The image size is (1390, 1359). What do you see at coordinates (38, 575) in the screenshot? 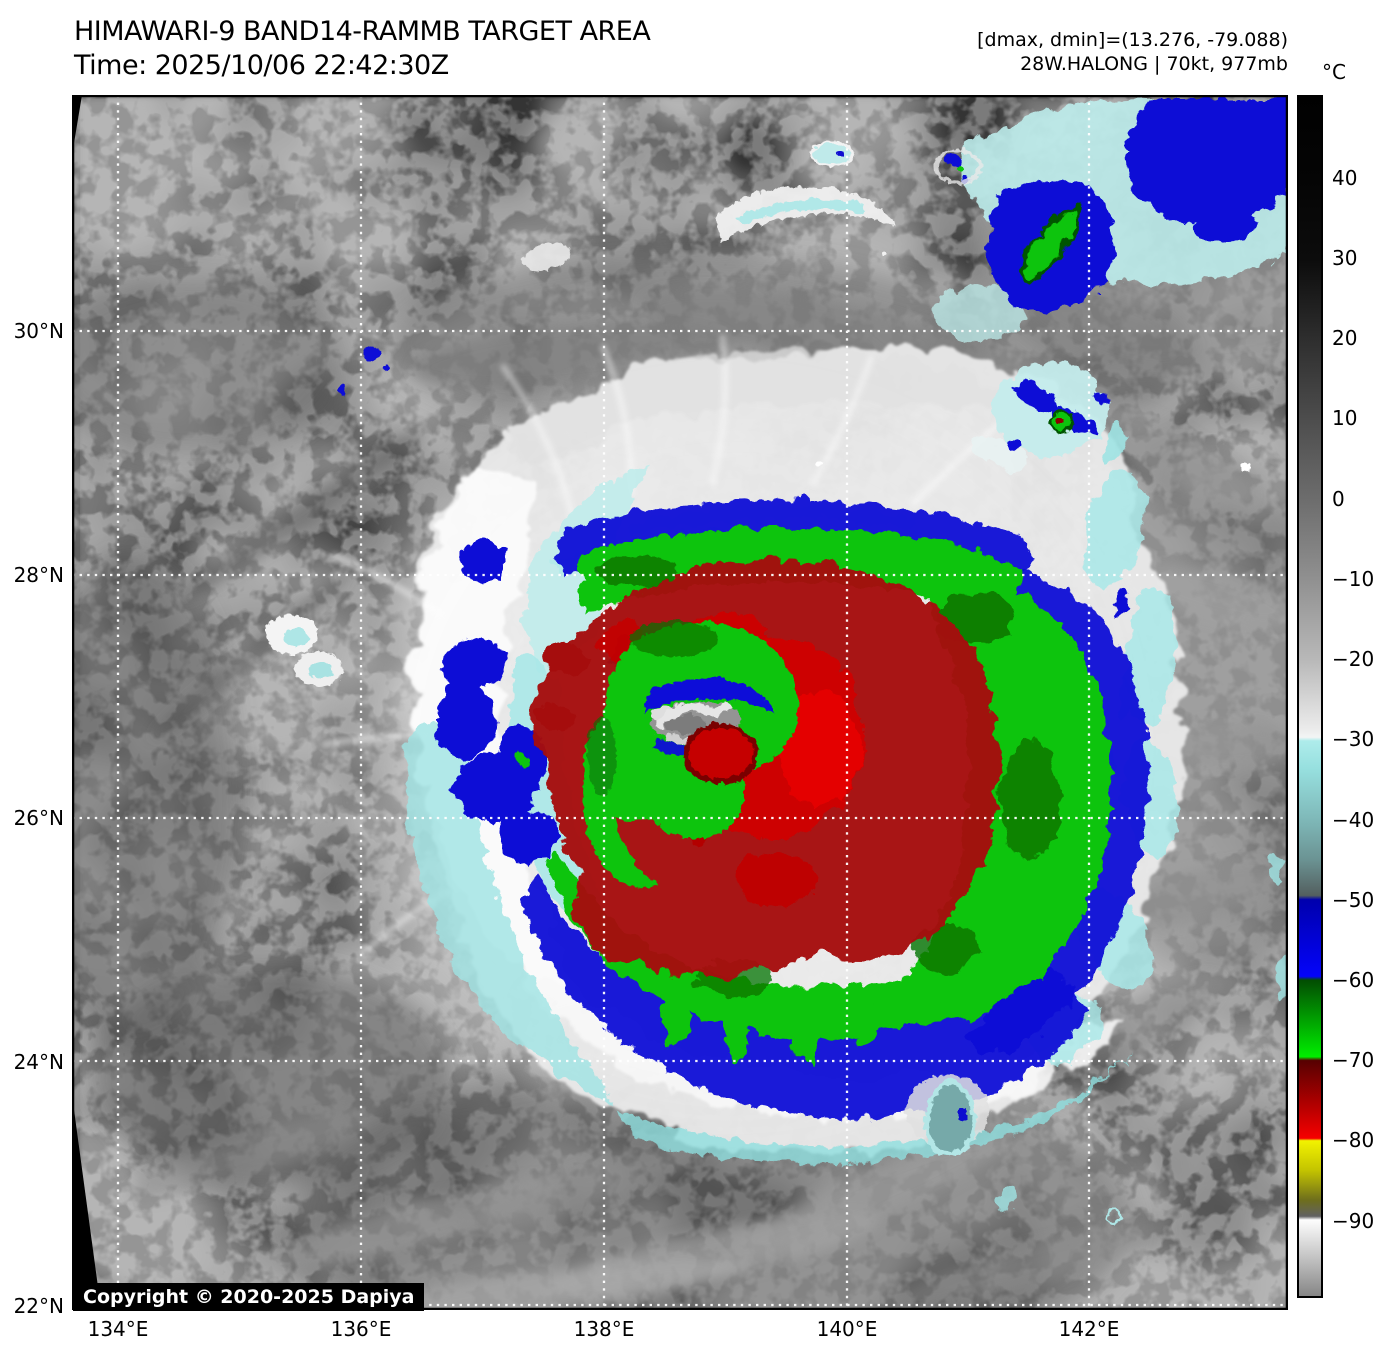
I see `lat-label: 28°N` at bounding box center [38, 575].